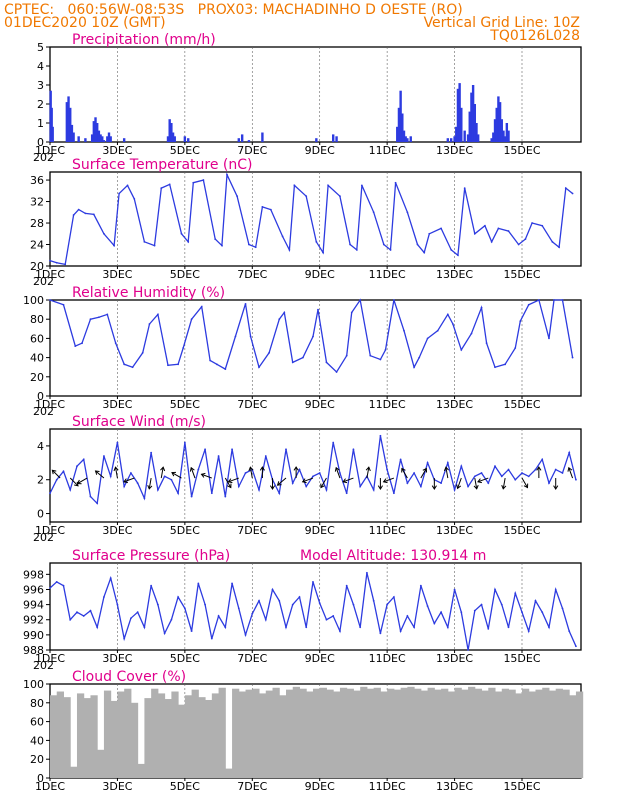  What do you see at coordinates (162, 165) in the screenshot?
I see `chart-title: Surface Temperature (nC)` at bounding box center [162, 165].